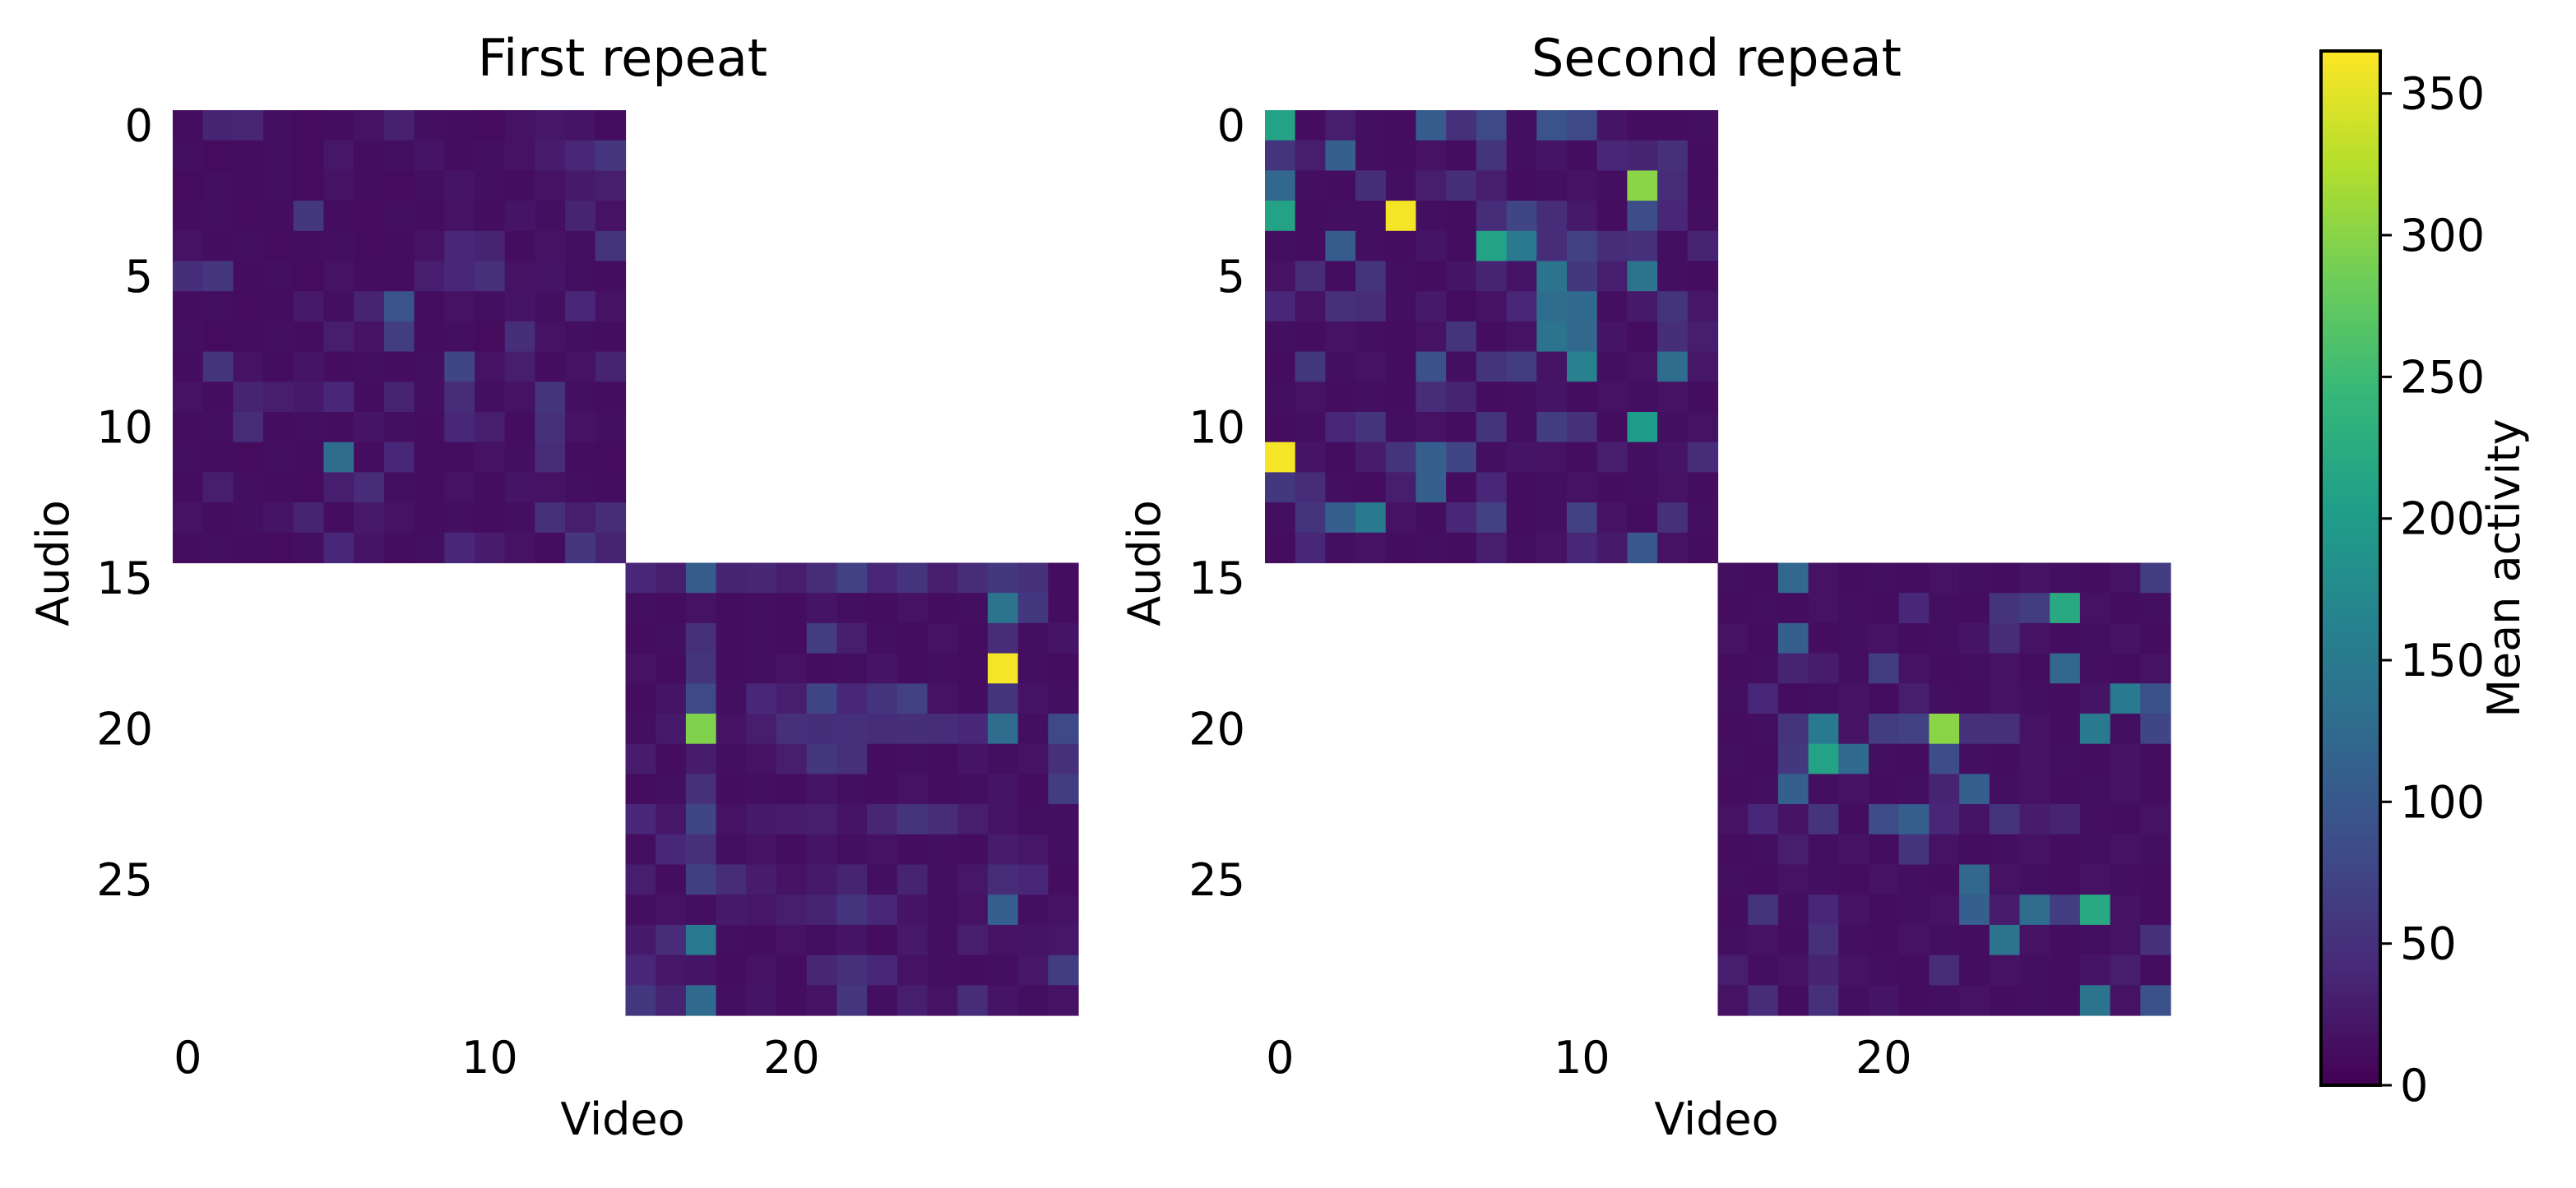 The width and height of the screenshot is (2576, 1188). I want to click on y-tick-label: 20, so click(1216, 729).